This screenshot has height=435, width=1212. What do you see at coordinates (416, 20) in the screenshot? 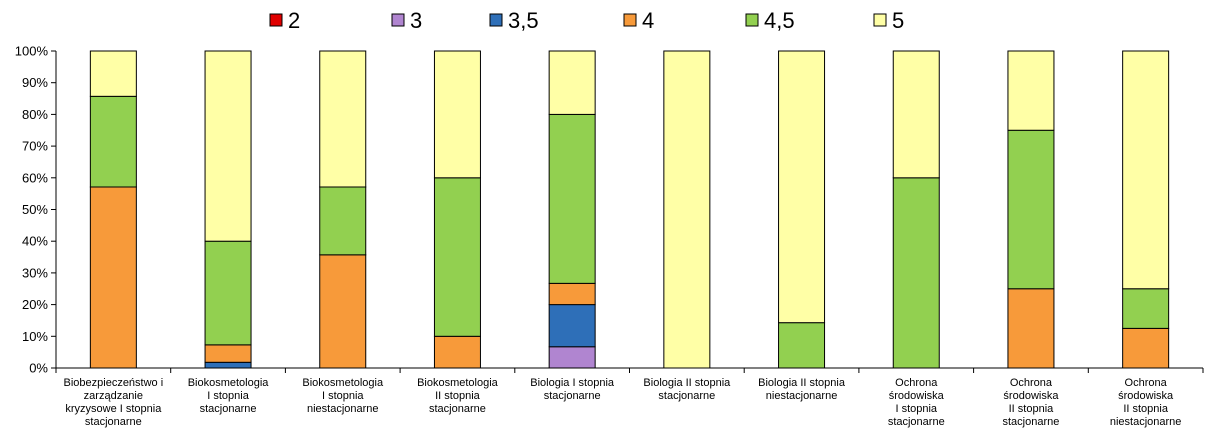
I see `legend-label-1: 3` at bounding box center [416, 20].